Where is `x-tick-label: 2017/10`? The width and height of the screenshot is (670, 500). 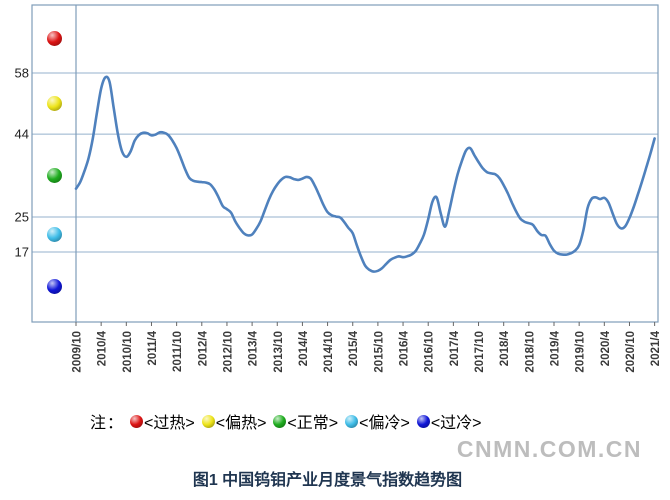
x-tick-label: 2017/10 is located at coordinates (480, 352).